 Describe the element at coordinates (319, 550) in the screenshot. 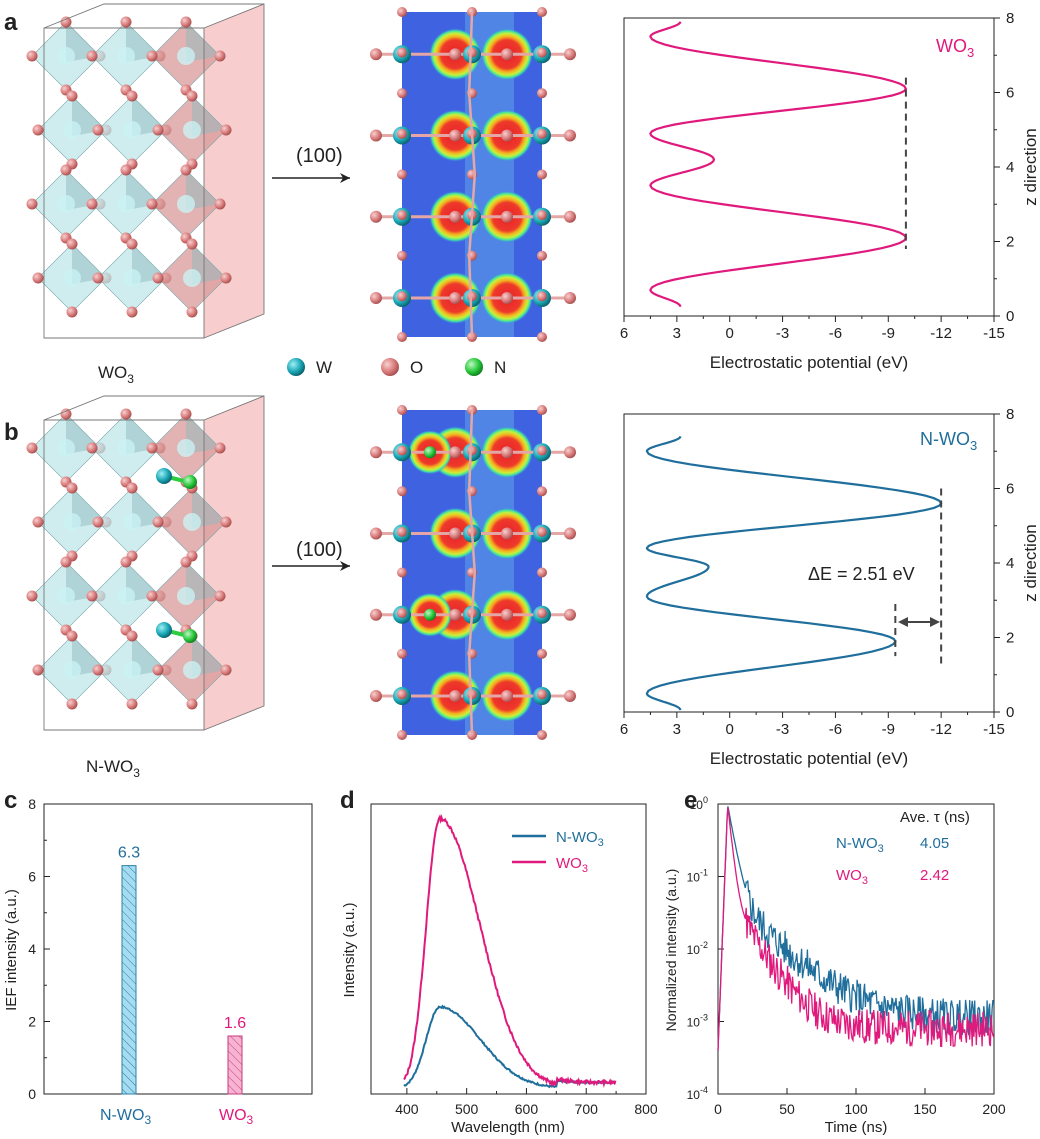

I see `plane-label-b: (100)` at that location.